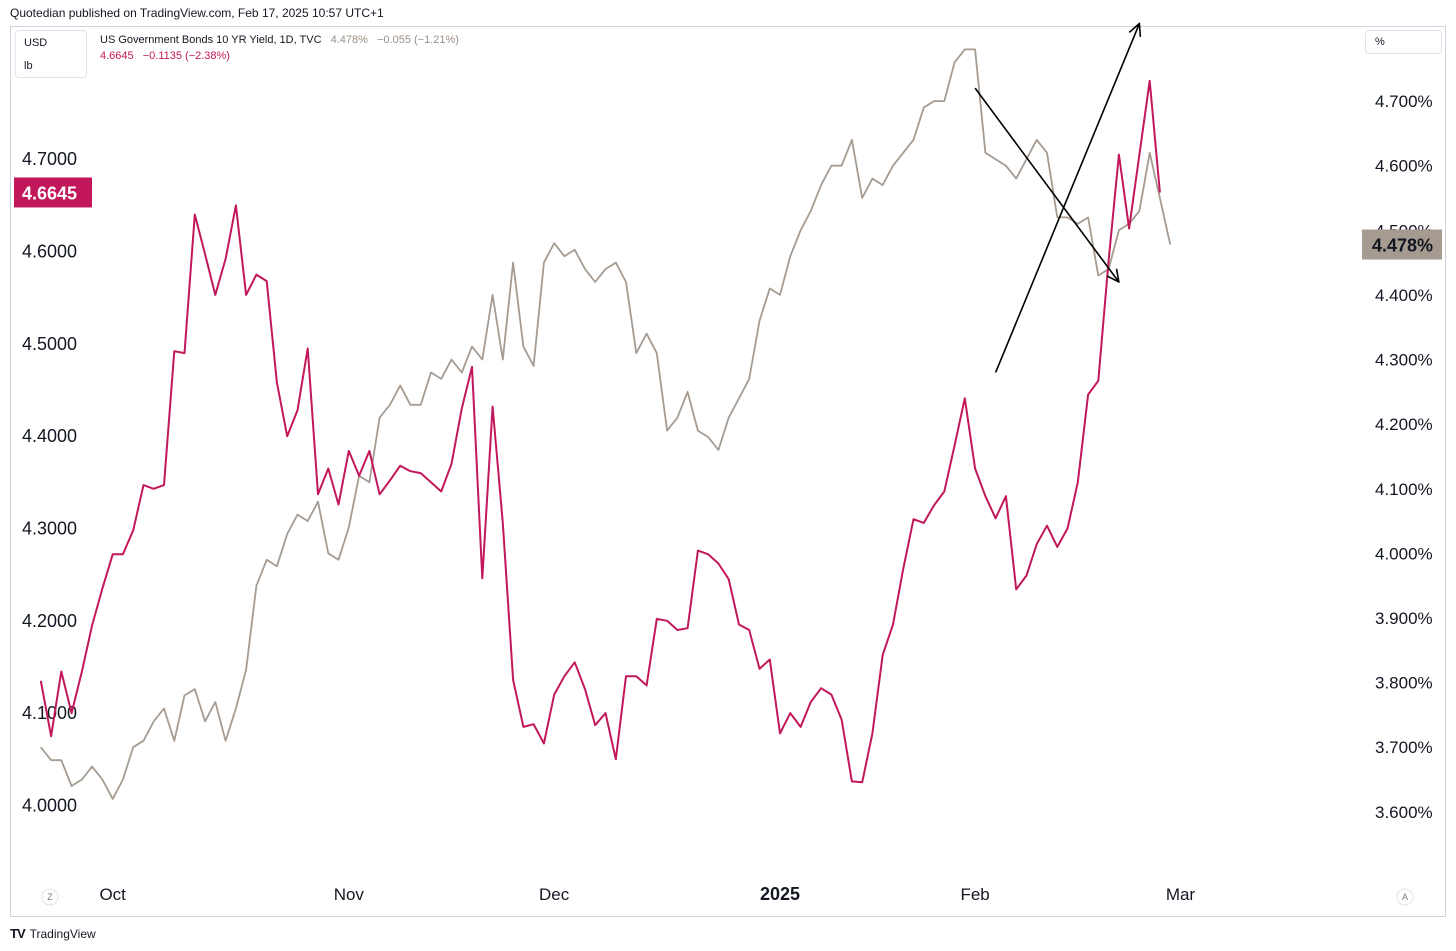  I want to click on percent-scale-selector: %, so click(1403, 42).